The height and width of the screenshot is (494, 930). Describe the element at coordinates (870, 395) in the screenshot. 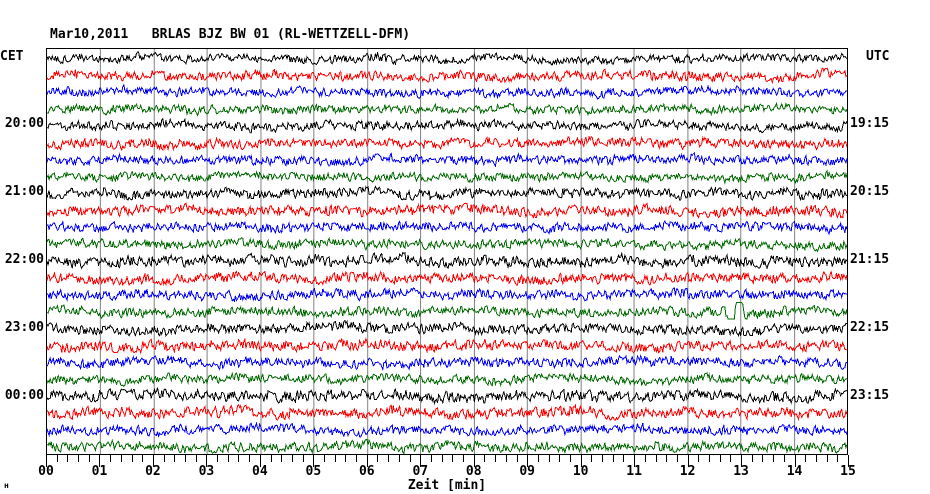

I see `y-axis-right-label-4: 23:15` at that location.